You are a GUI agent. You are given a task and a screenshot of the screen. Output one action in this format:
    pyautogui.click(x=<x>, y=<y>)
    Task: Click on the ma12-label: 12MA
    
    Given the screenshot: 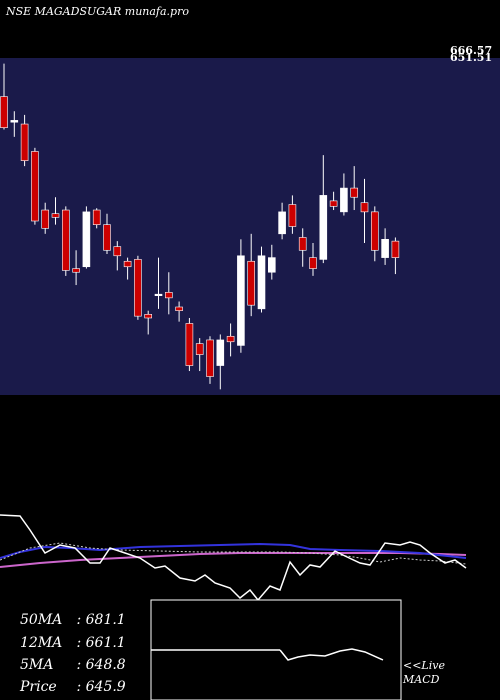 What is the action you would take?
    pyautogui.click(x=41, y=643)
    